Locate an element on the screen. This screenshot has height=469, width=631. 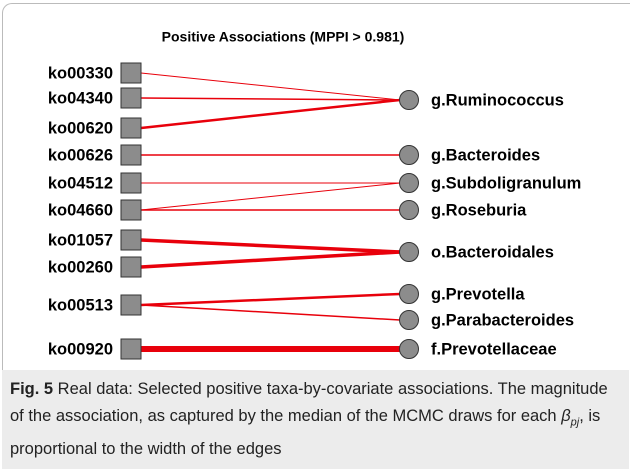
left-node-label: ko00260 is located at coordinates (80, 267).